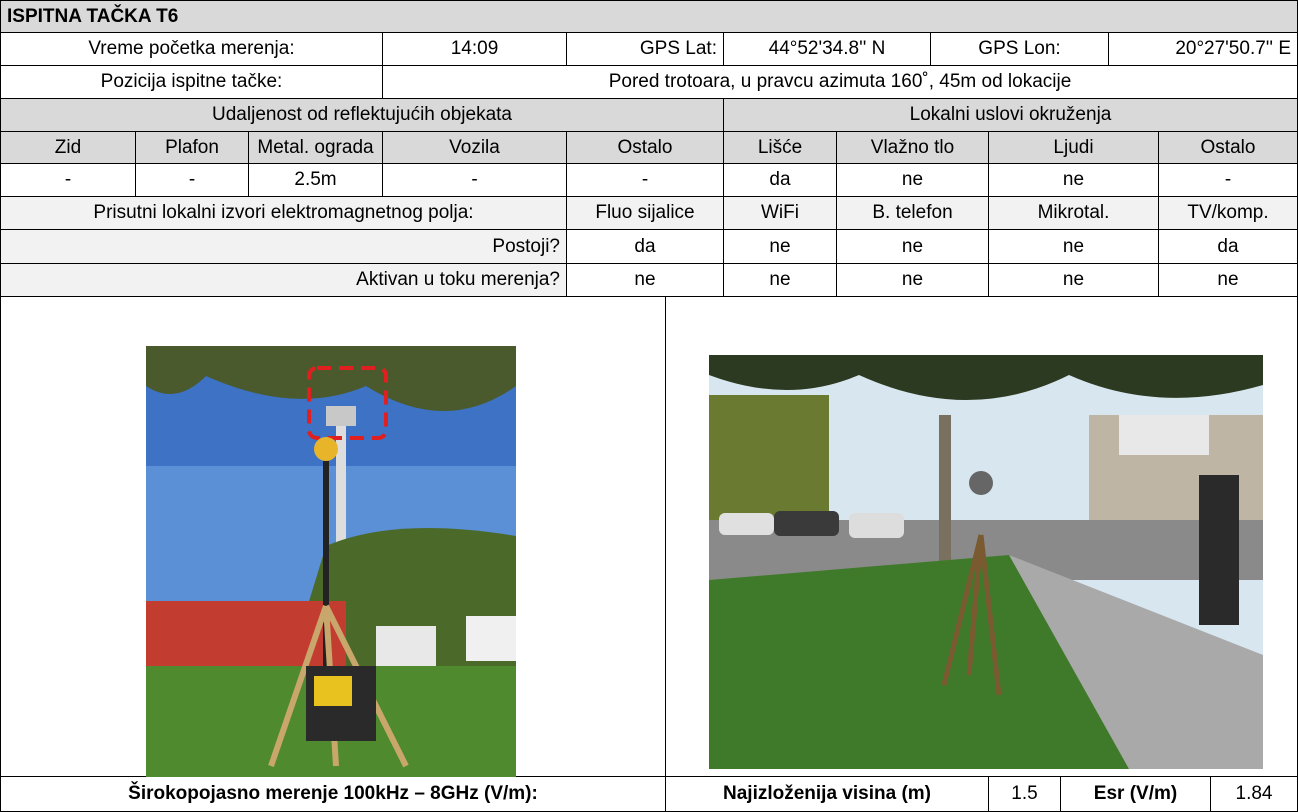  What do you see at coordinates (1136, 794) in the screenshot?
I see `label: Esr (V/m)` at bounding box center [1136, 794].